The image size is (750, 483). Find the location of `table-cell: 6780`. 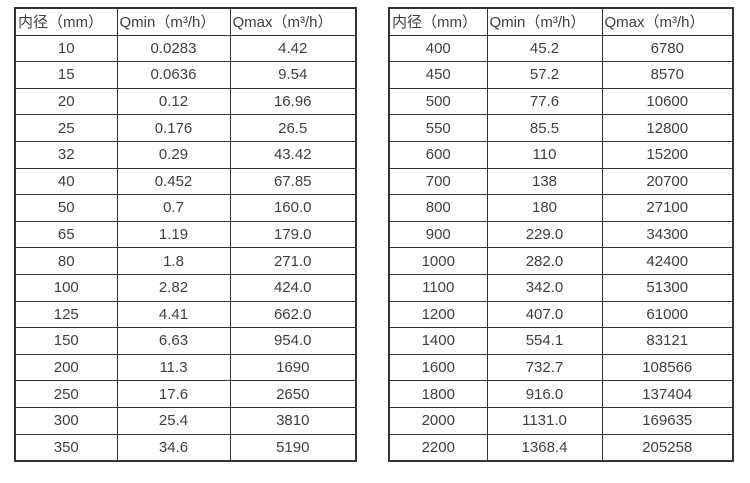

table-cell: 6780 is located at coordinates (667, 48).